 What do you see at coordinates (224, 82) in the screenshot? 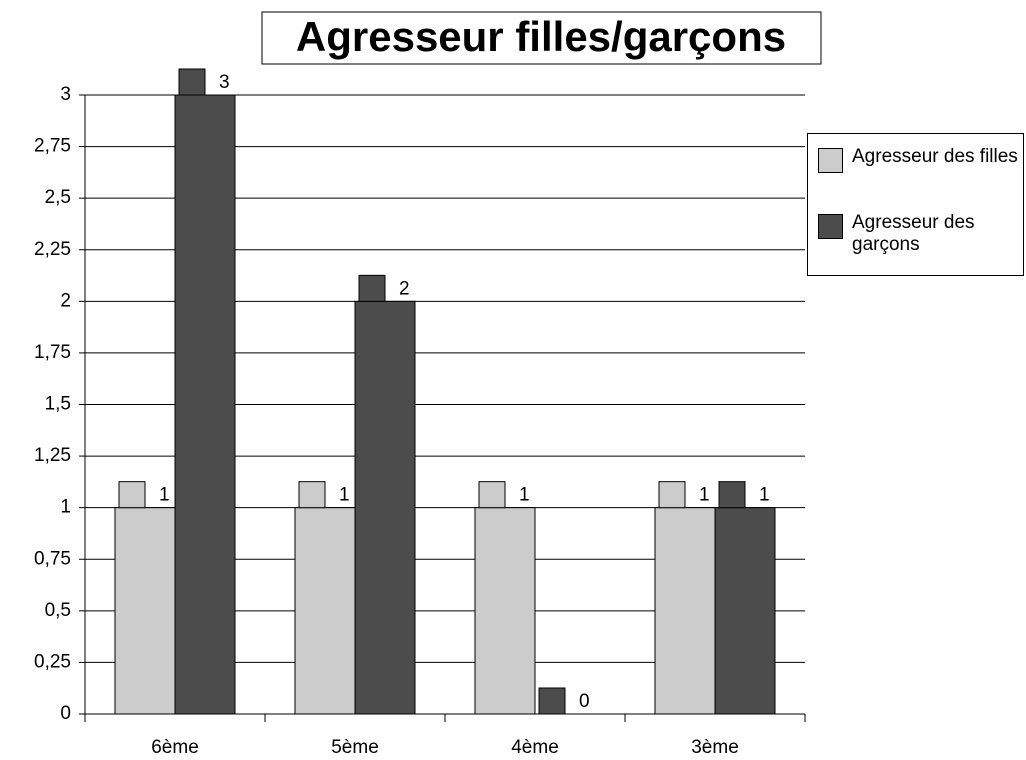
I see `data-label: 3` at bounding box center [224, 82].